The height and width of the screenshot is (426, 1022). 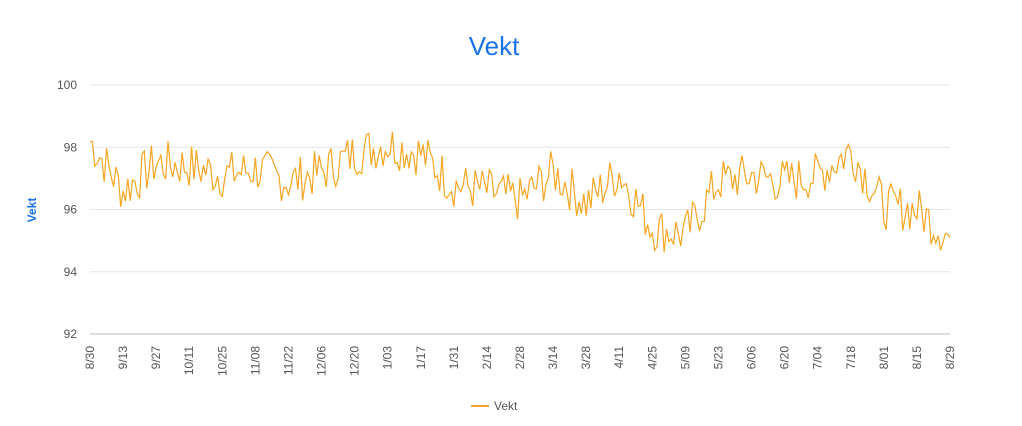 I want to click on y-tick-label: 92, so click(x=71, y=334).